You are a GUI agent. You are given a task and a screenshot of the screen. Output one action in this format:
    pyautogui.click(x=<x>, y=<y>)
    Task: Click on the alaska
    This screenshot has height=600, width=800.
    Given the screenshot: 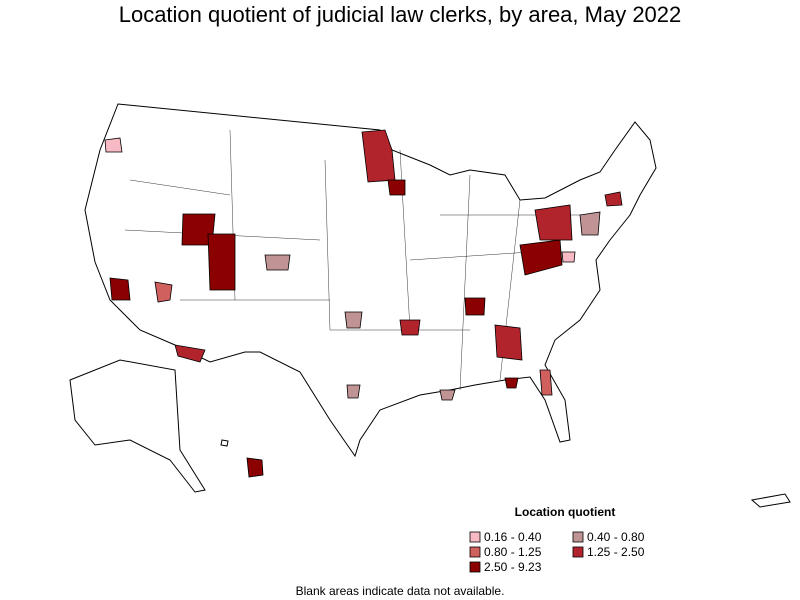 What is the action you would take?
    pyautogui.click(x=137, y=426)
    